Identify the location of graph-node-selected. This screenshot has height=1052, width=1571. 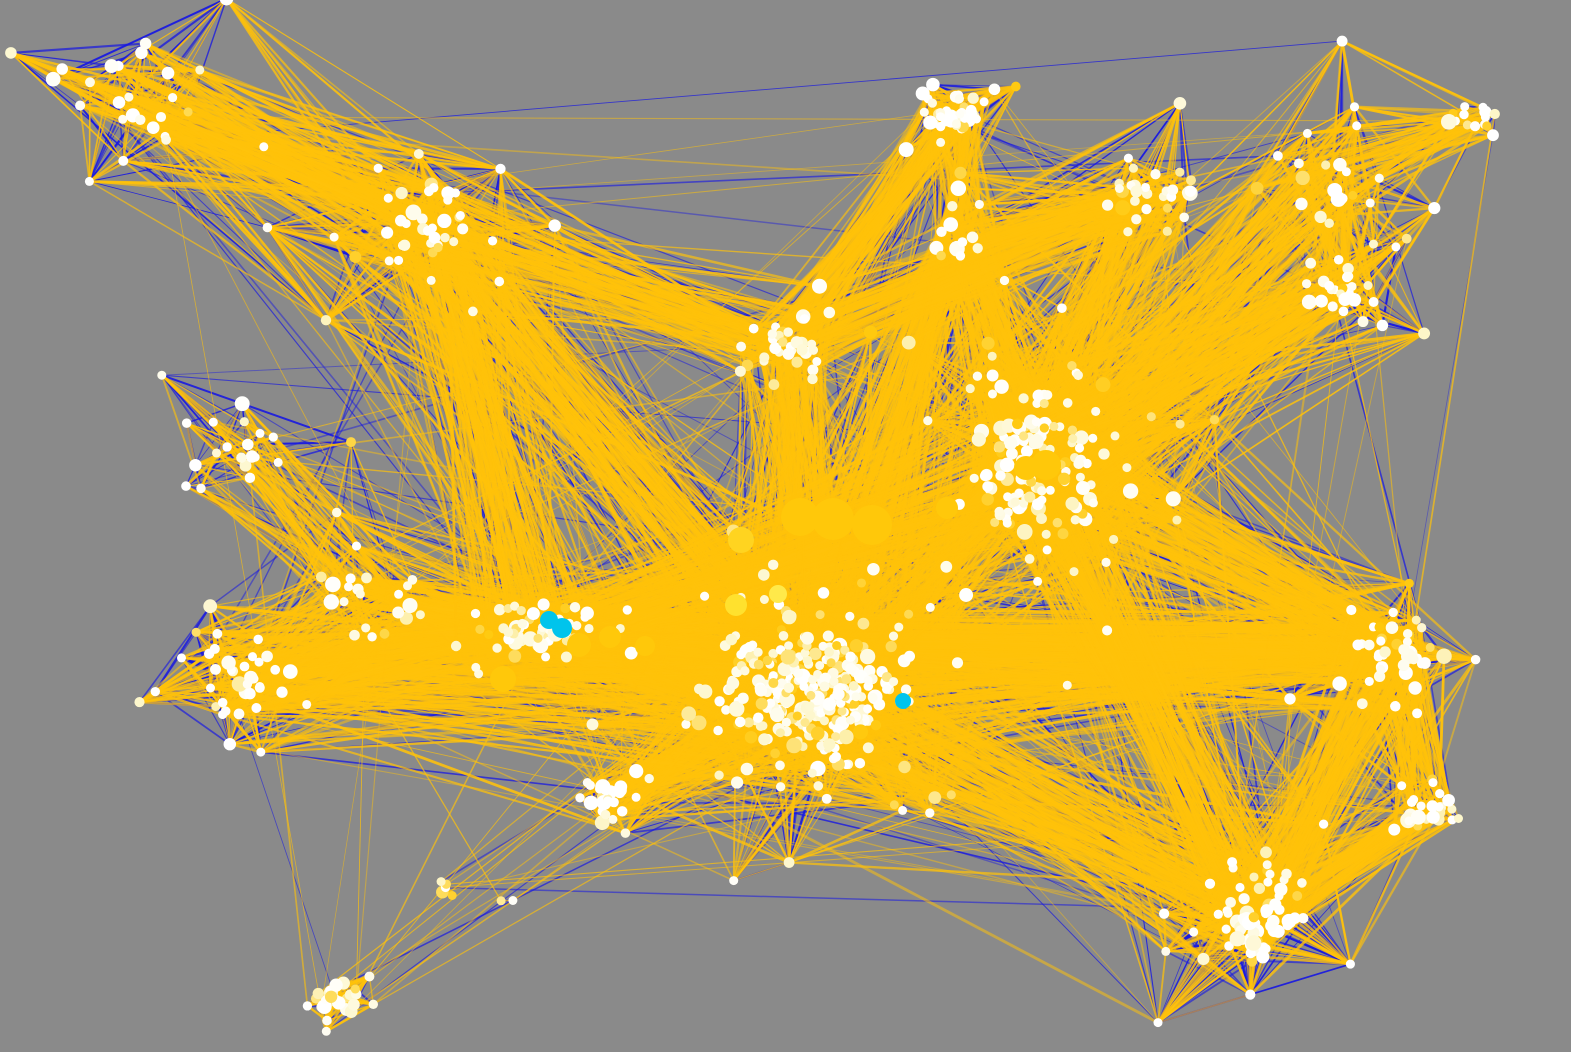
(903, 701).